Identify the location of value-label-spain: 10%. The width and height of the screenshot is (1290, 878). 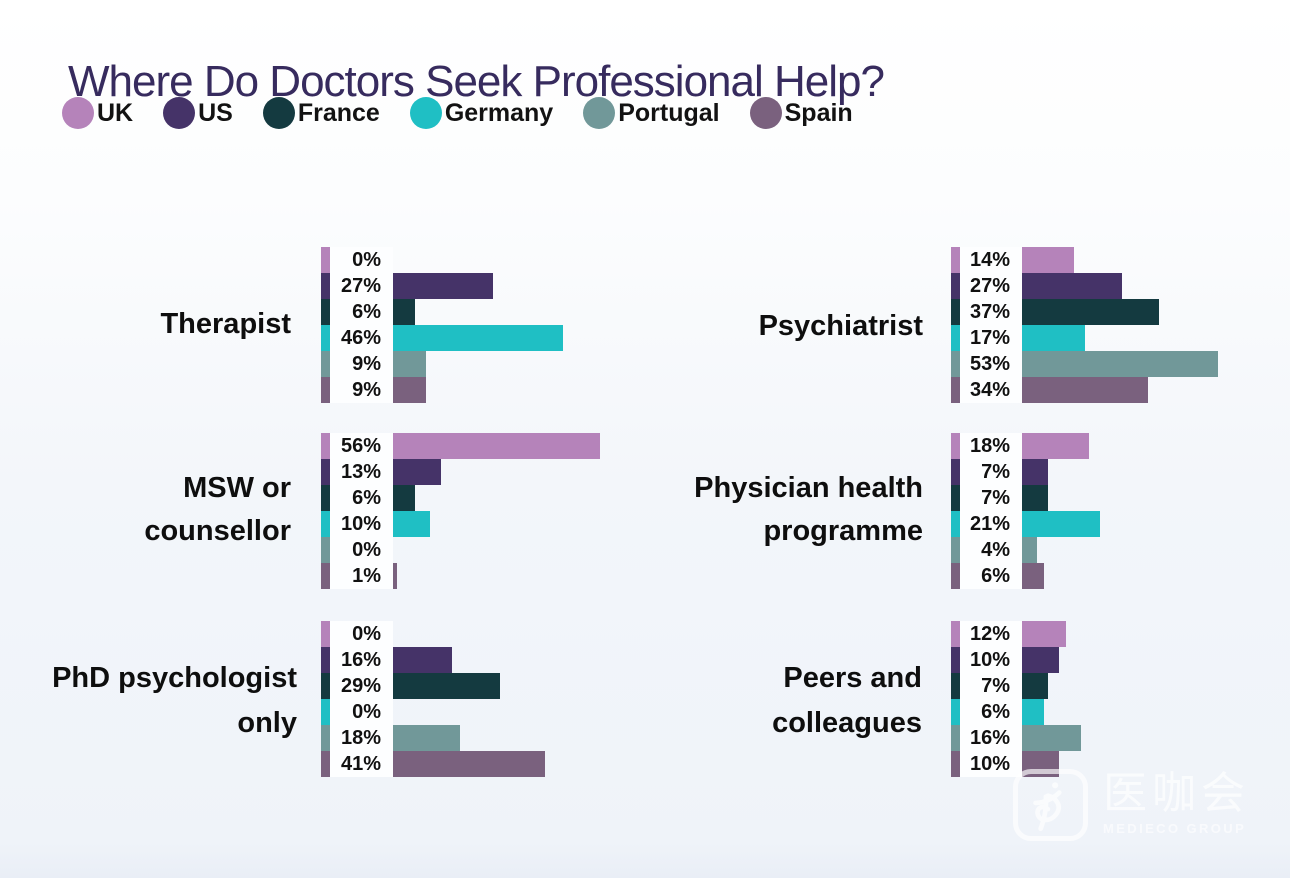
(989, 764).